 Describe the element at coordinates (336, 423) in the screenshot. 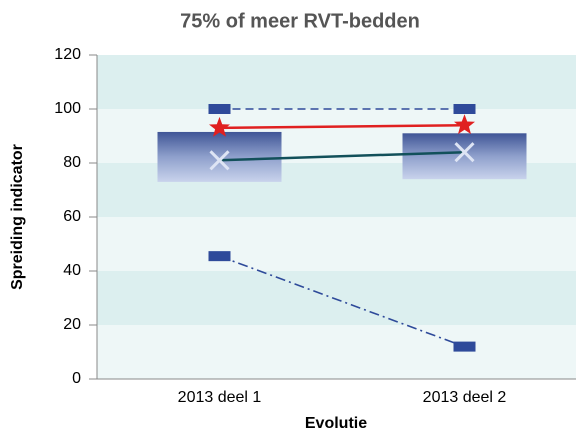

I see `x-axis-label: Evolutie` at that location.